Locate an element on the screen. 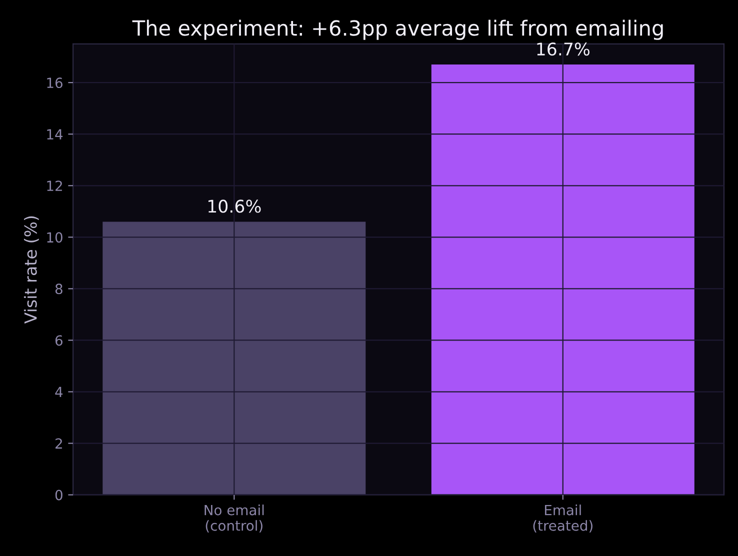  y-tick-label: 6 is located at coordinates (58, 340).